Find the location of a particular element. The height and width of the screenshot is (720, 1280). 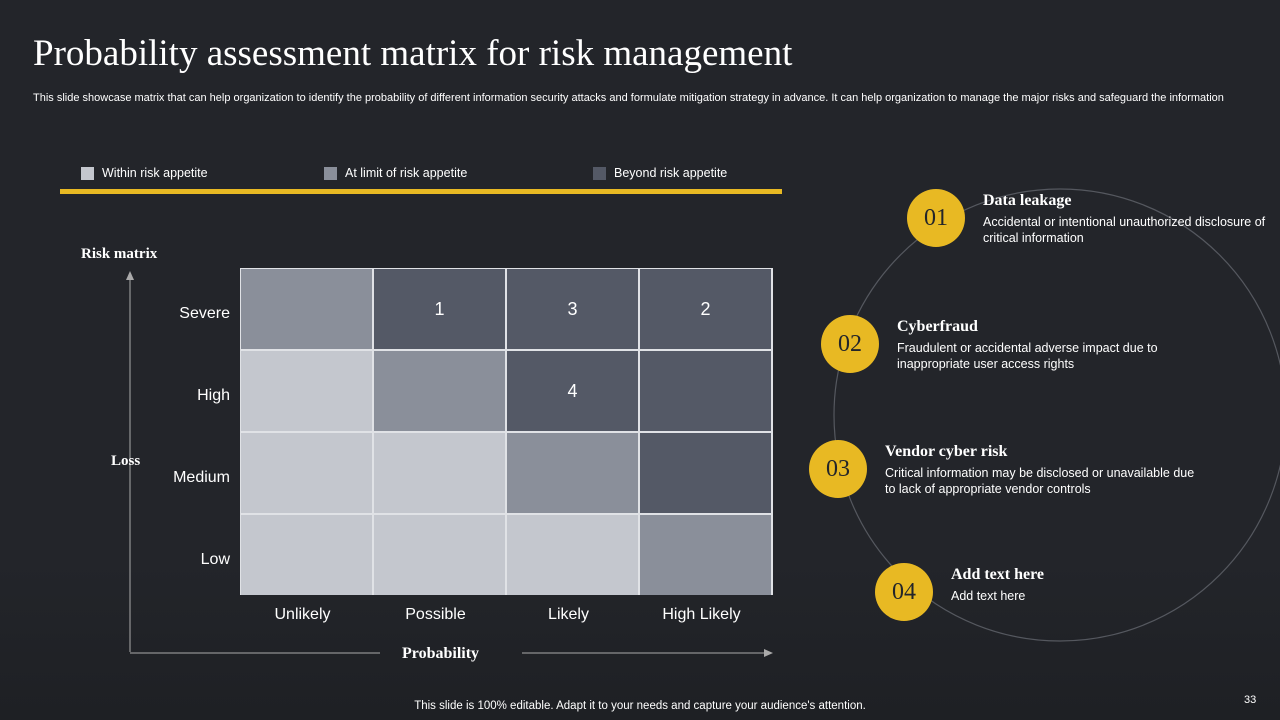

item-title: Data leakage is located at coordinates (1027, 200).